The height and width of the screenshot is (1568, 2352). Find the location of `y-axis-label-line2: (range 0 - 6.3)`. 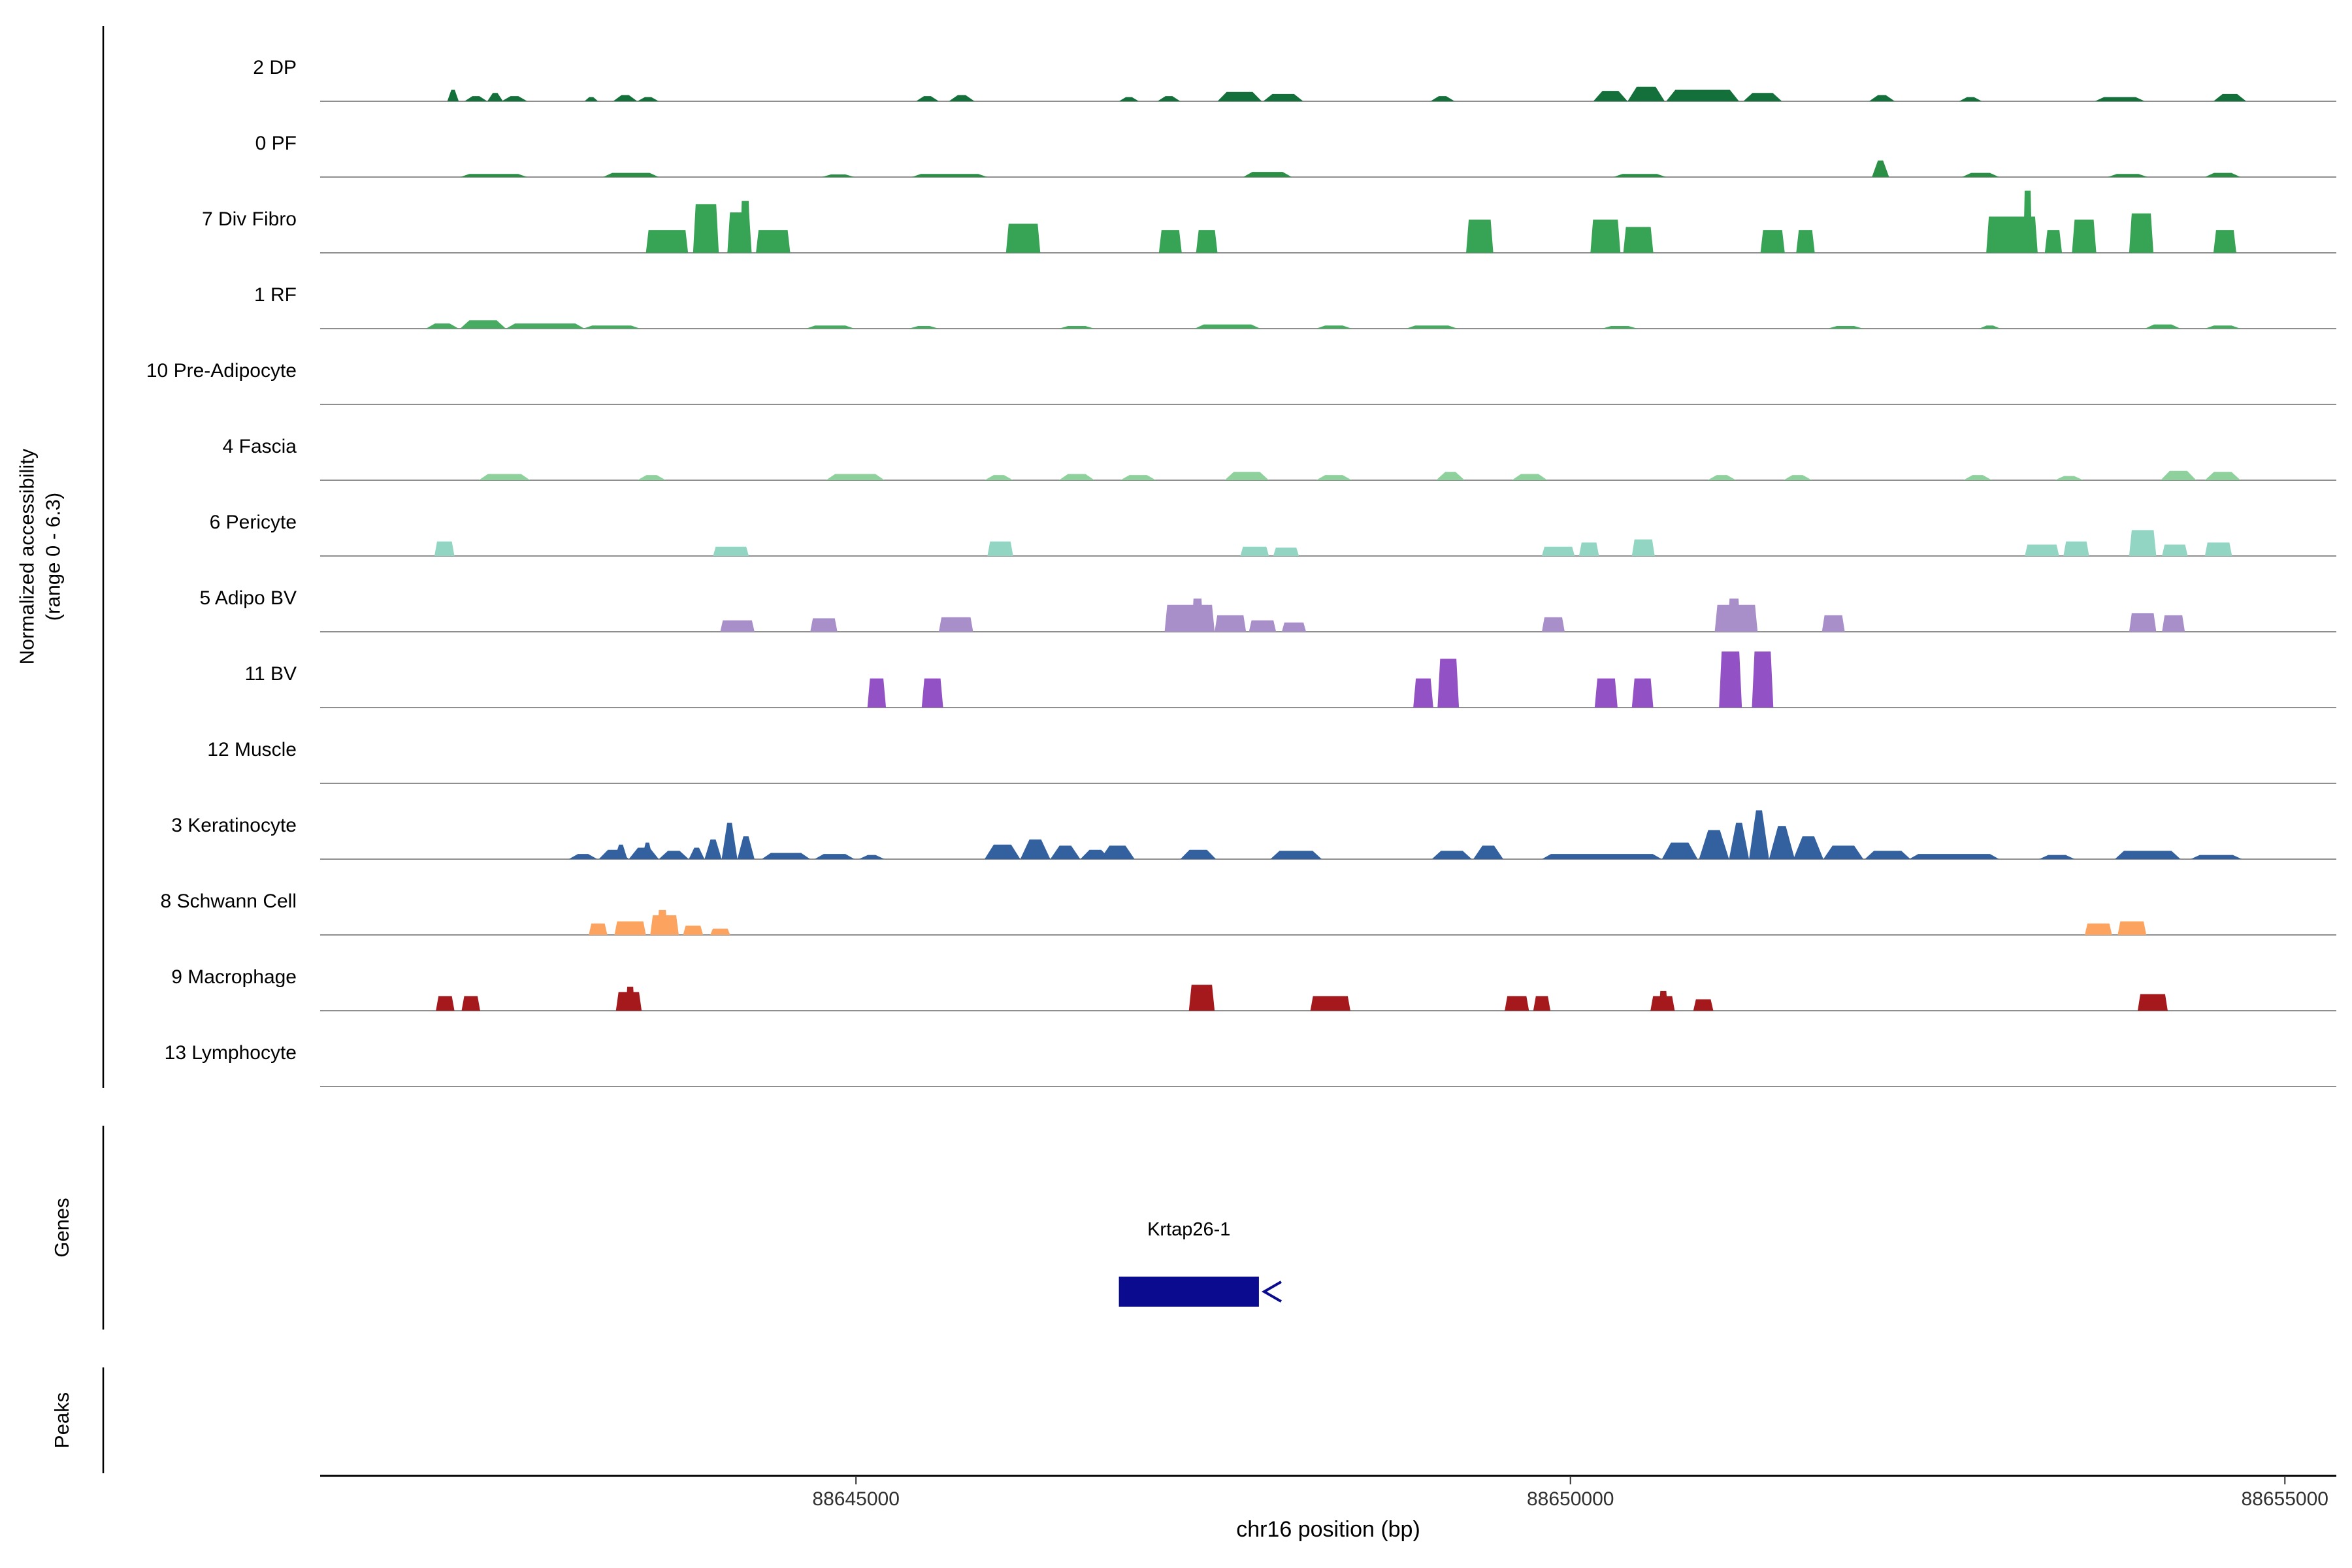

y-axis-label-line2: (range 0 - 6.3) is located at coordinates (53, 556).